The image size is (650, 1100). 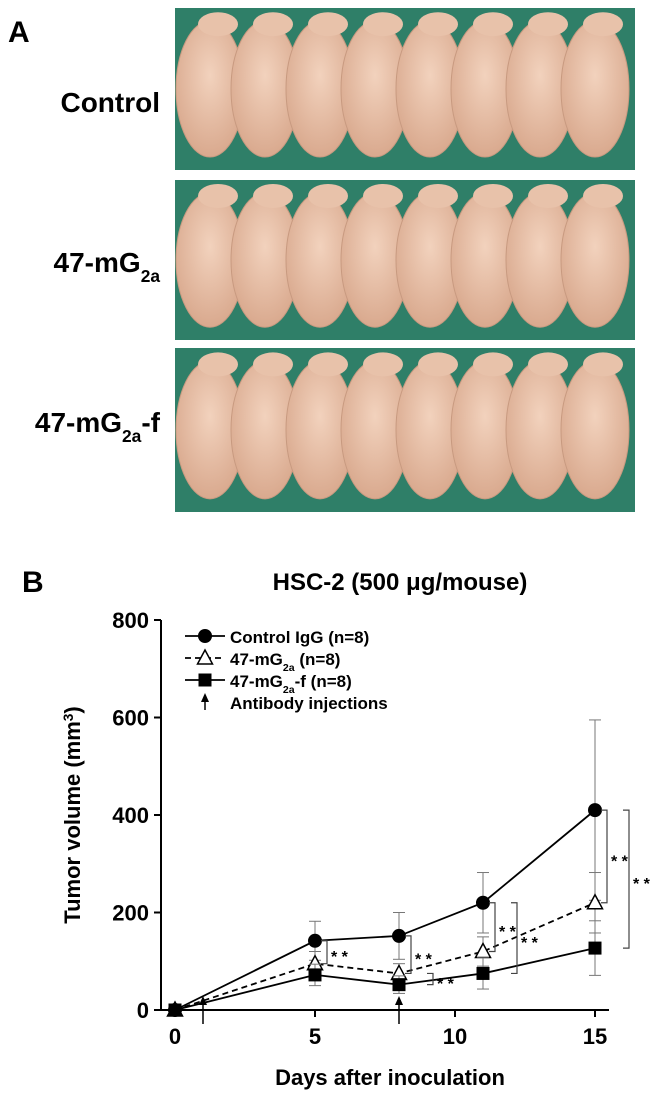 I want to click on panel-label: B, so click(x=33, y=582).